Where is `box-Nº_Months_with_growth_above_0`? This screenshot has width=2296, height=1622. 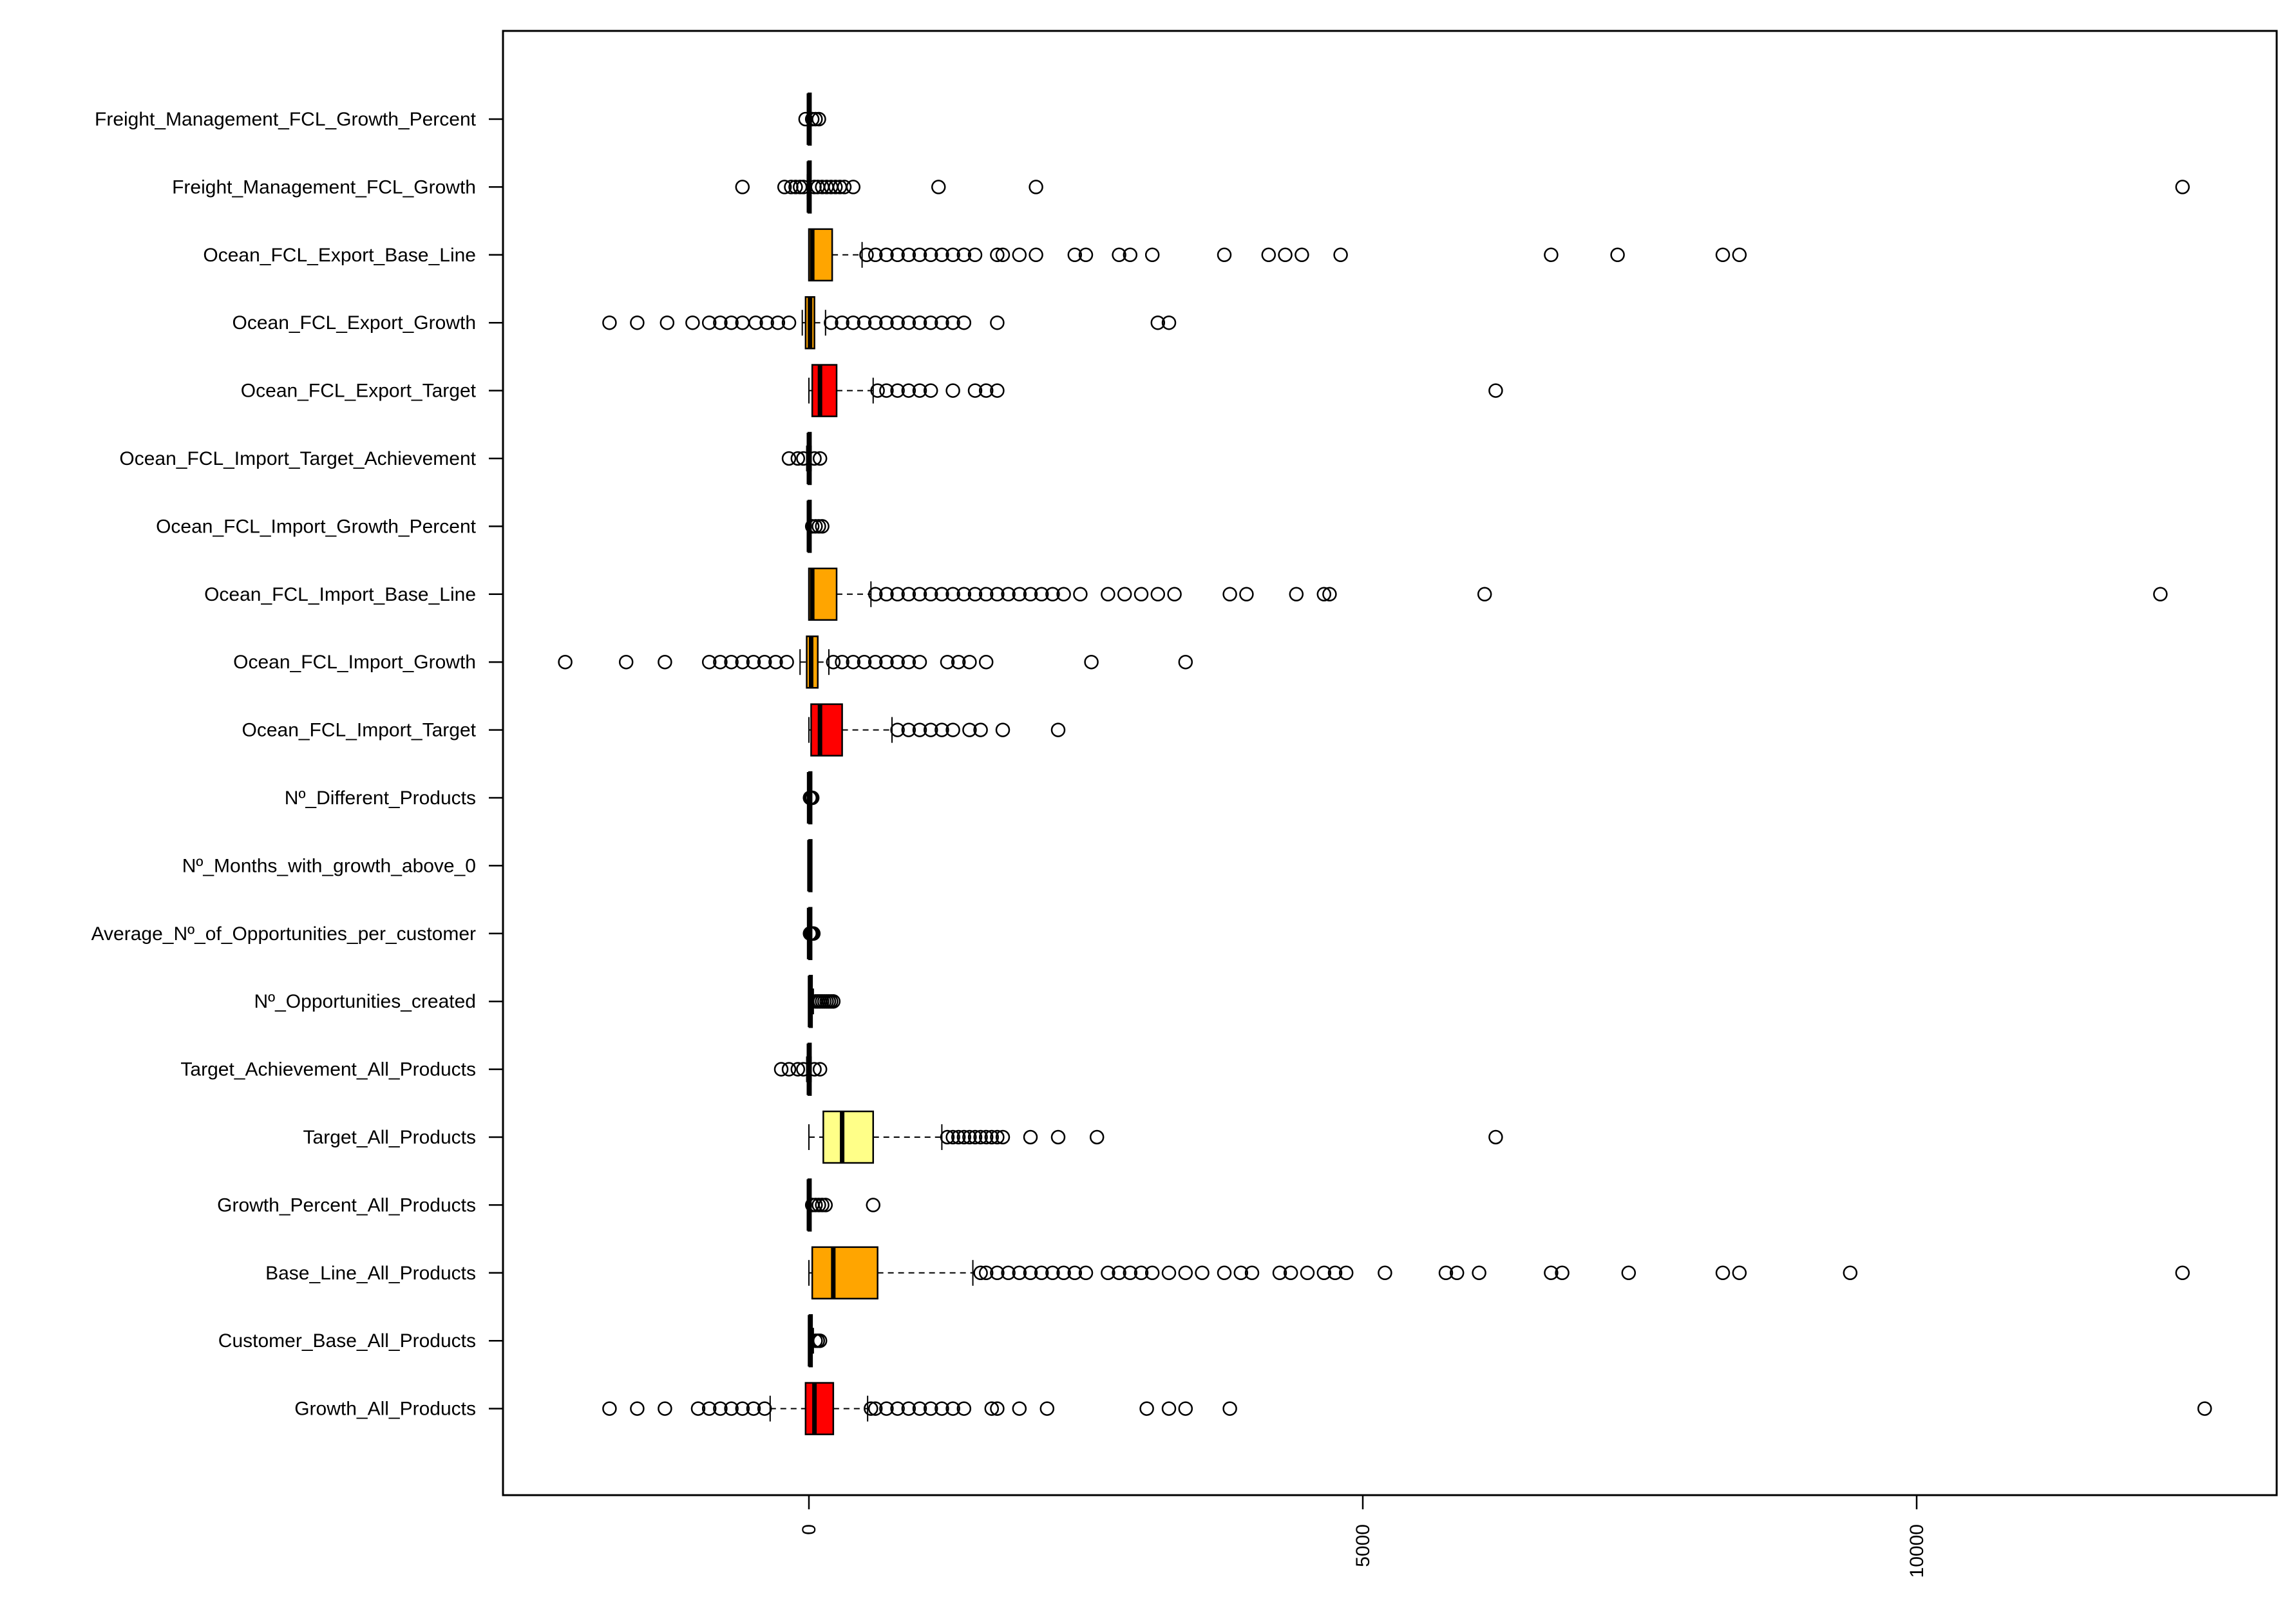
box-Nº_Months_with_growth_above_0 is located at coordinates (810, 865).